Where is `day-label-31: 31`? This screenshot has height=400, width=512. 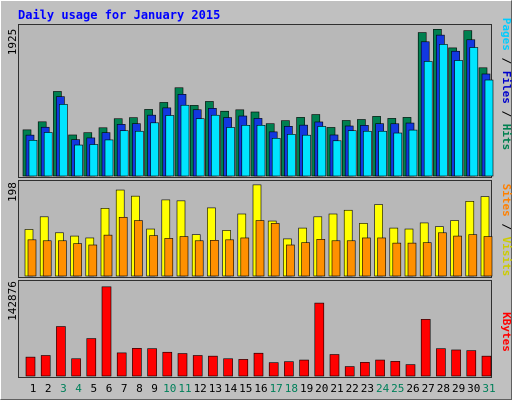
day-label-31: 31 is located at coordinates (488, 388).